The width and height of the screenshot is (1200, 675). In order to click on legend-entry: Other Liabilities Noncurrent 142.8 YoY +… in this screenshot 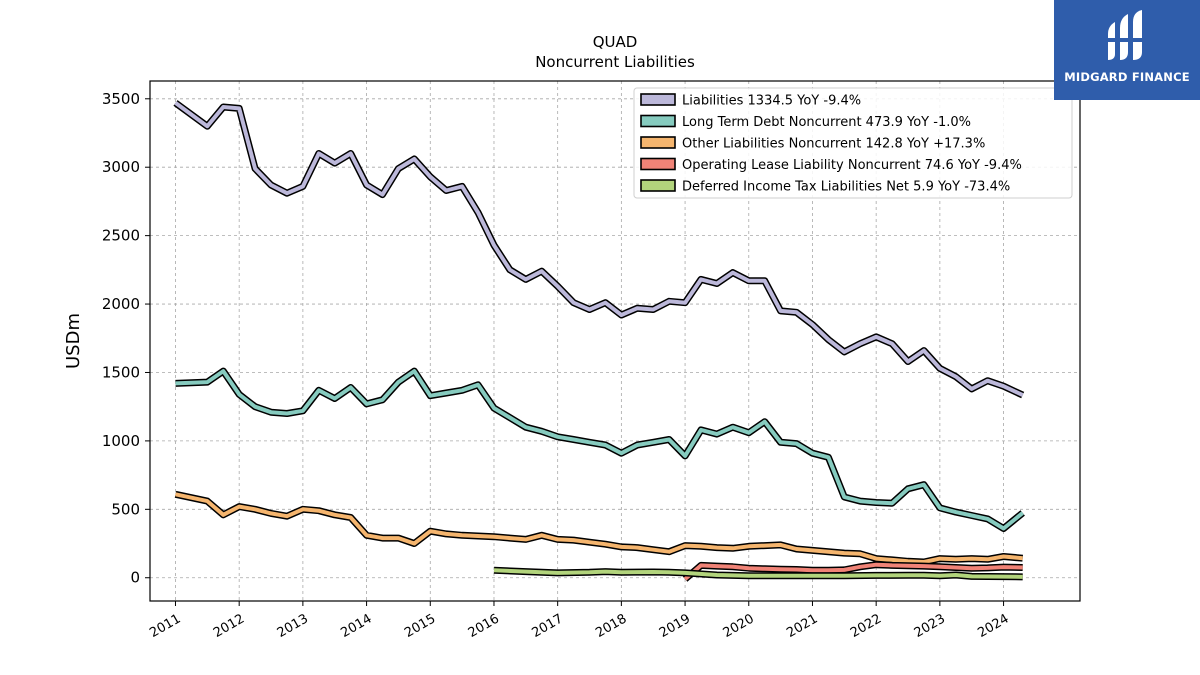, I will do `click(812, 144)`.